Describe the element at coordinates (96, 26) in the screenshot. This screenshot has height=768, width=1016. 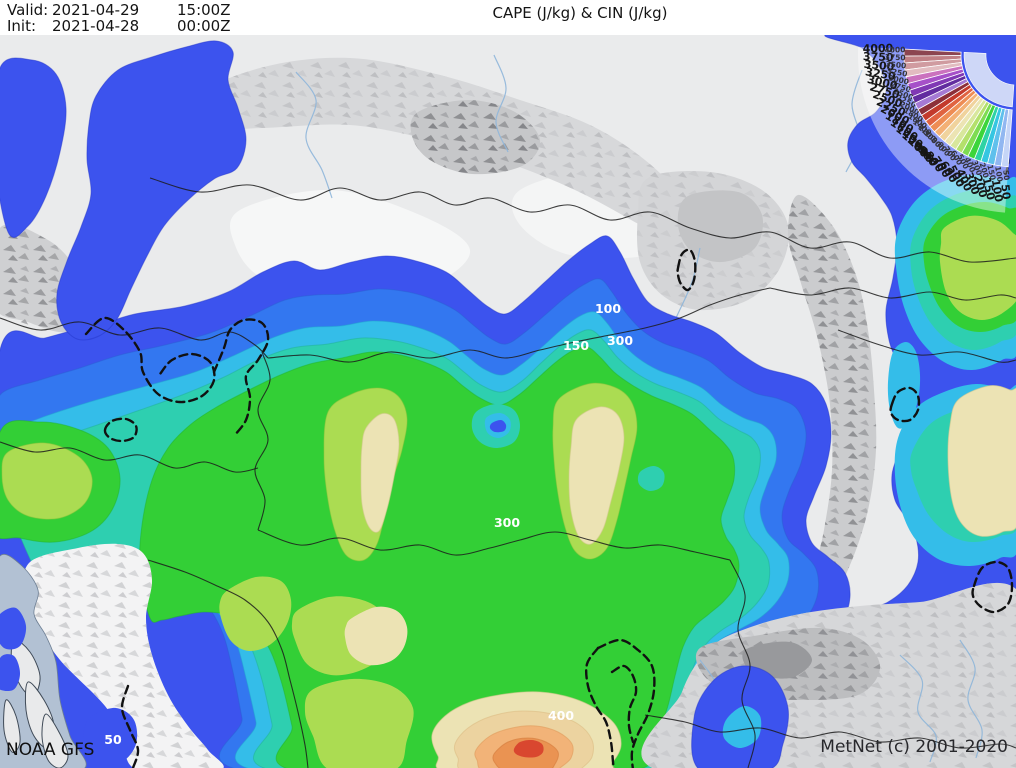
I see `init-date: 2021-04-28` at that location.